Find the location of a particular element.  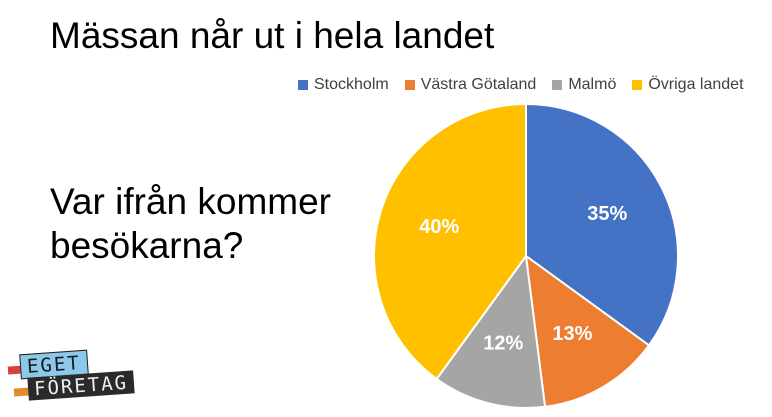

eget-foretag-logo: EGET FÖRETAG is located at coordinates (76, 378).